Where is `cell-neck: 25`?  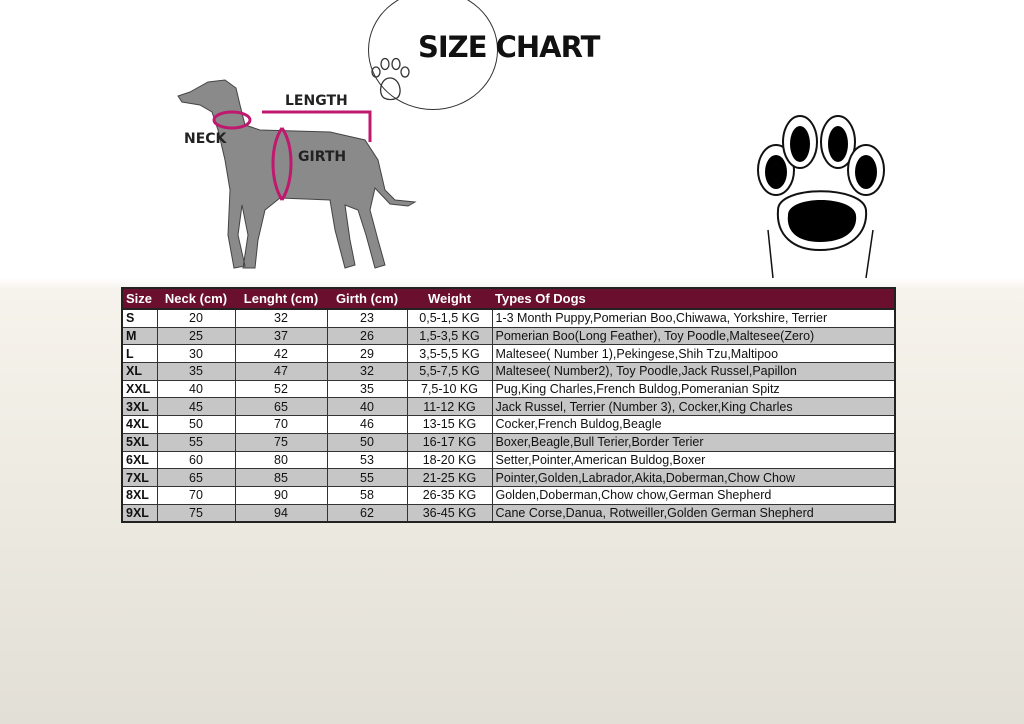 cell-neck: 25 is located at coordinates (196, 336).